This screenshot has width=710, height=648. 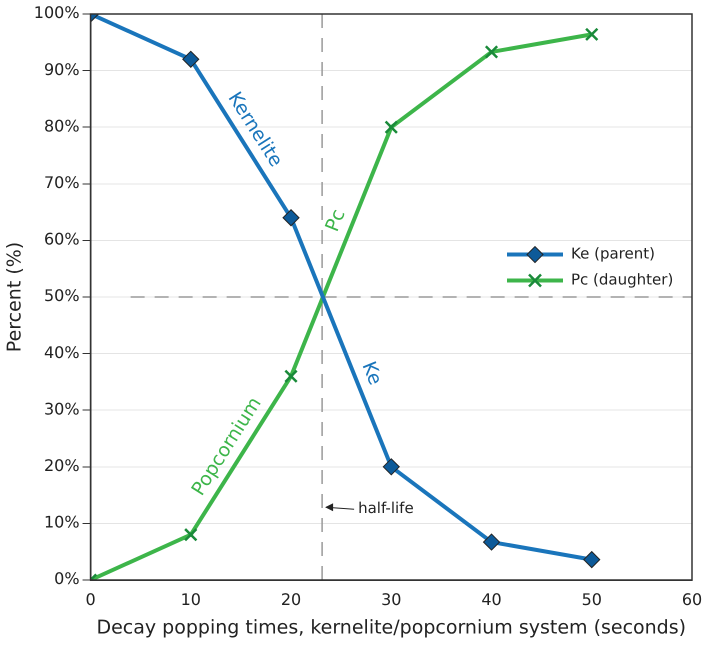 I want to click on annotation: Ke, so click(x=372, y=373).